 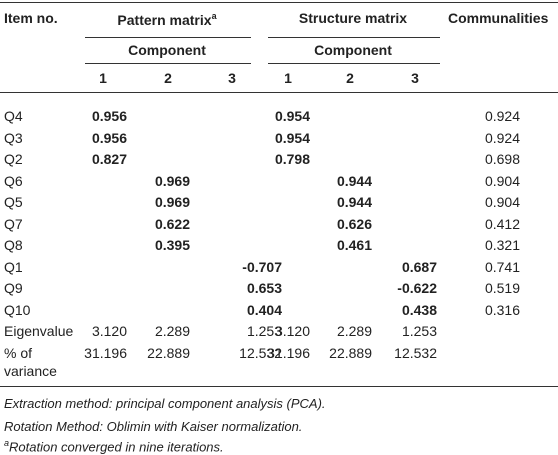 I want to click on loading: 0.827, so click(x=109, y=159).